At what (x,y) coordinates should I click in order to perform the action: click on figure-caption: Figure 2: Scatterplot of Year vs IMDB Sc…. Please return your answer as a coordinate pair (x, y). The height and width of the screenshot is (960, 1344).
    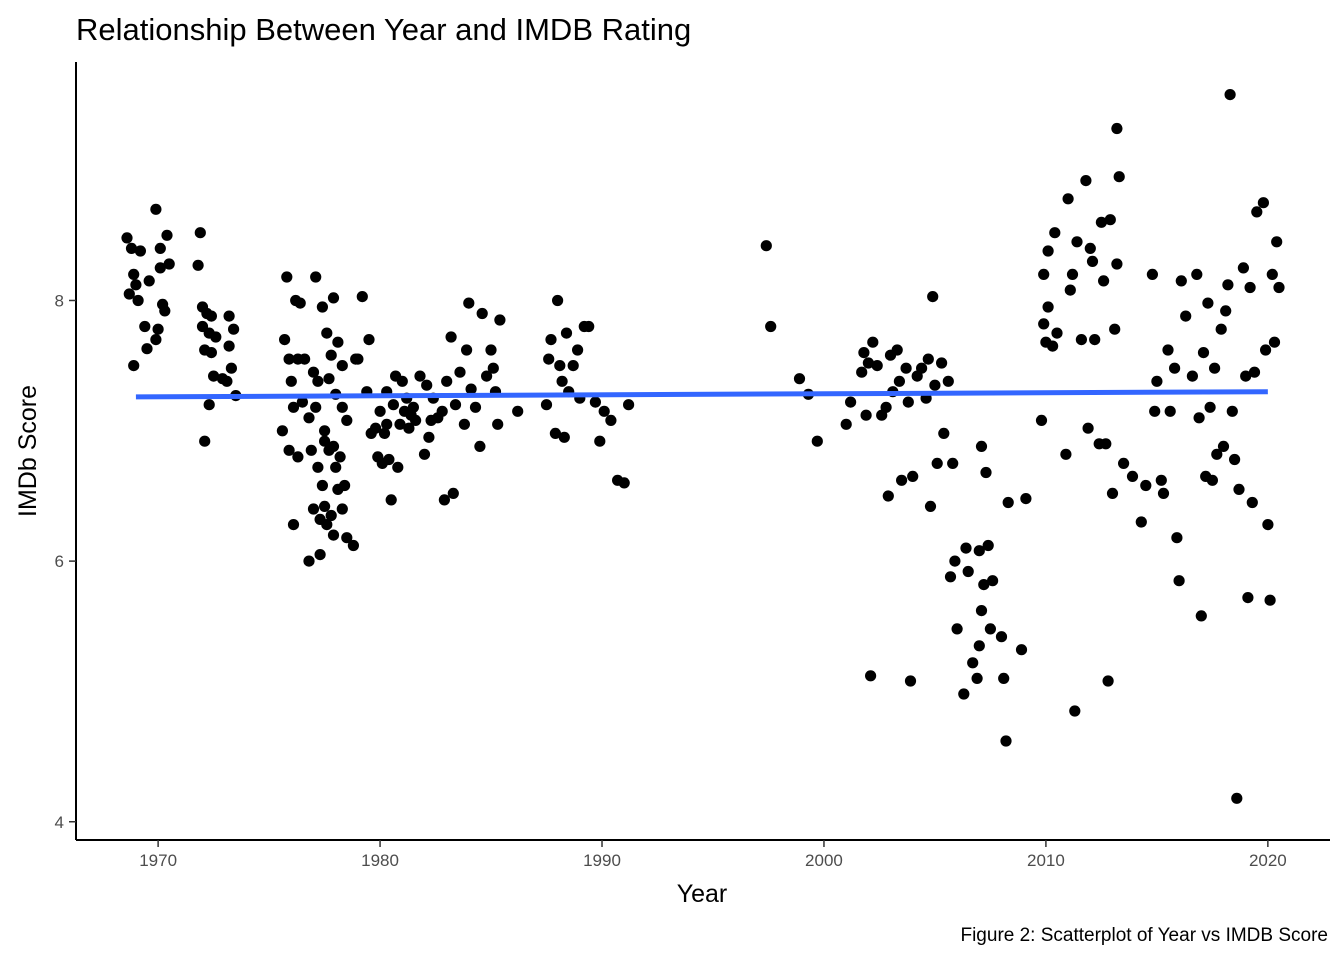
    Looking at the image, I should click on (1144, 935).